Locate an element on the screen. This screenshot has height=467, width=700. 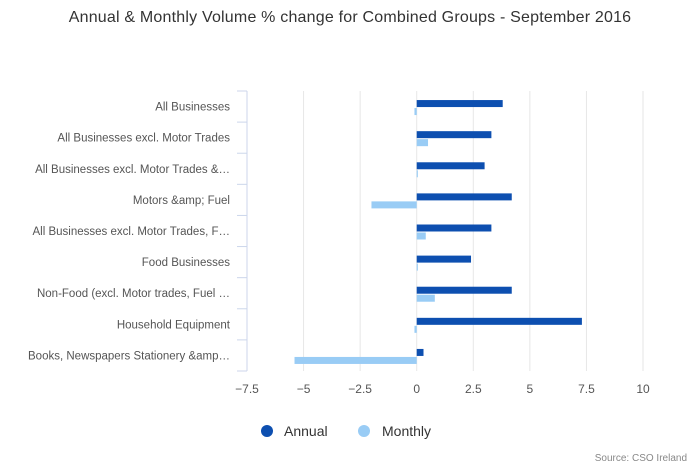
legend-item-monthly: Monthly is located at coordinates (394, 431).